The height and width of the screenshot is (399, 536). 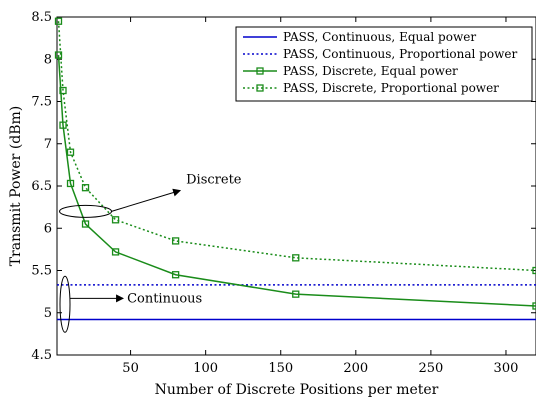 I want to click on legend-entry-4: PASS, Discrete, Proportional power, so click(x=371, y=88).